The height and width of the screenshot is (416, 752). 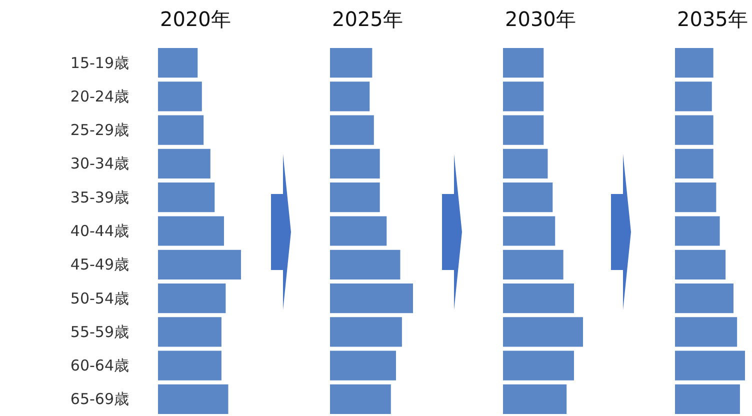 What do you see at coordinates (99, 197) in the screenshot?
I see `y-tick-label: 35-39歳` at bounding box center [99, 197].